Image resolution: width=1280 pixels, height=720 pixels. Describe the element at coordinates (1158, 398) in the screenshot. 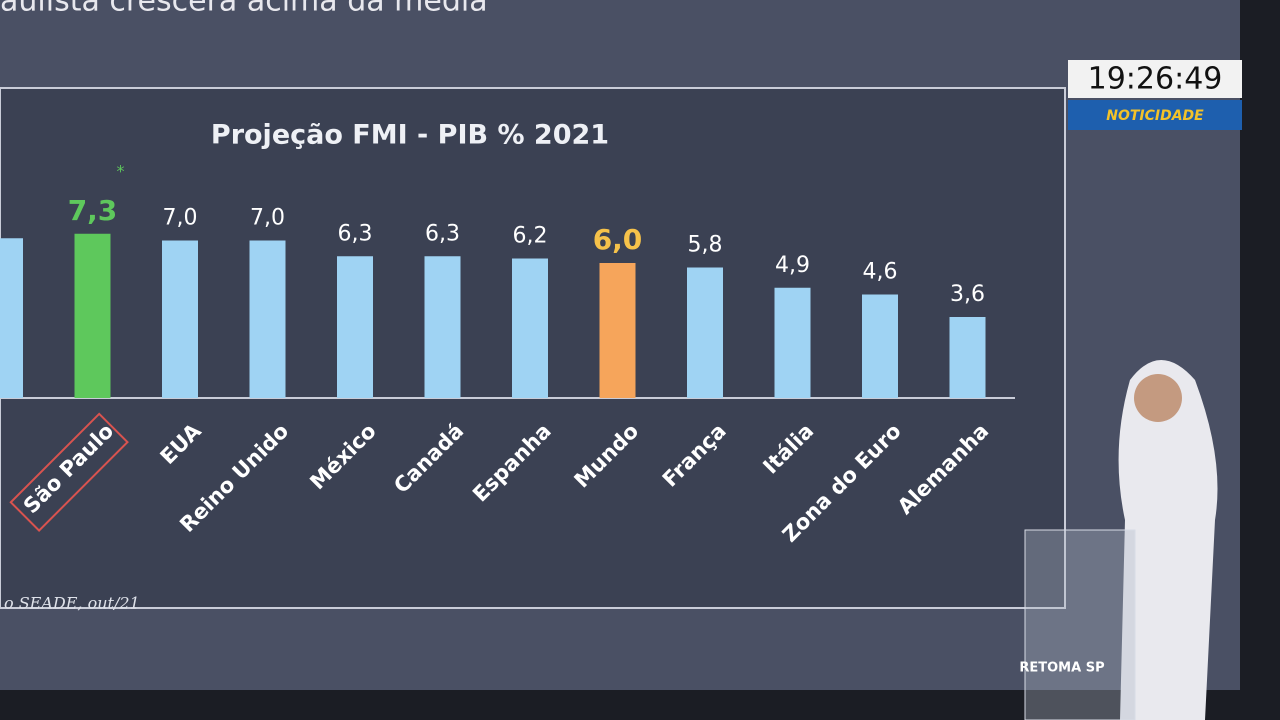

I see `presenter-head` at that location.